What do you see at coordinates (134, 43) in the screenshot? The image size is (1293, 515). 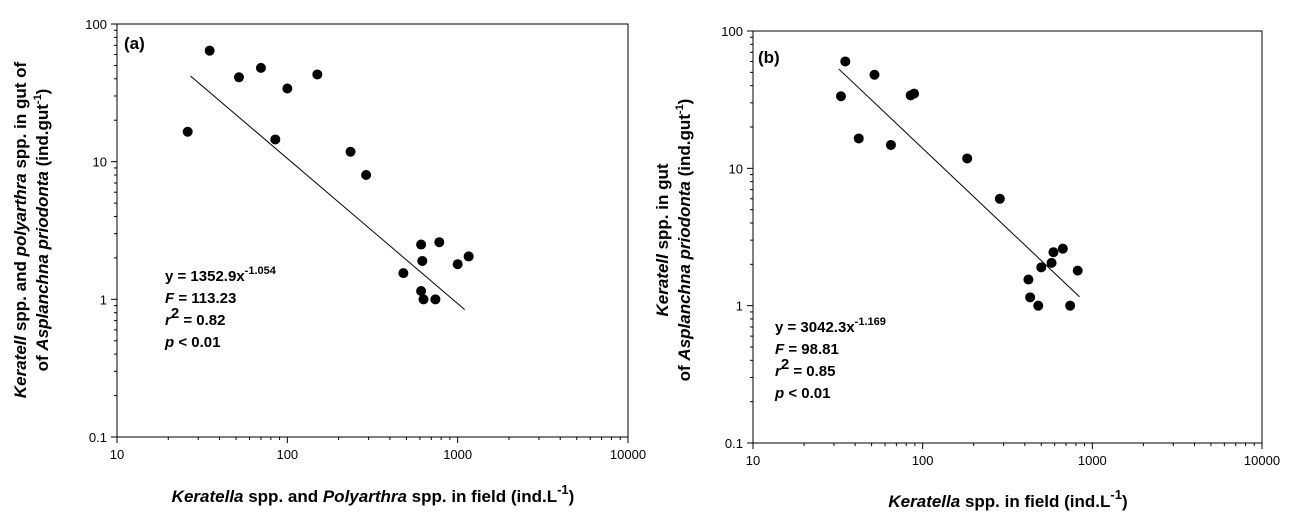 I see `panel-label: (a)` at bounding box center [134, 43].